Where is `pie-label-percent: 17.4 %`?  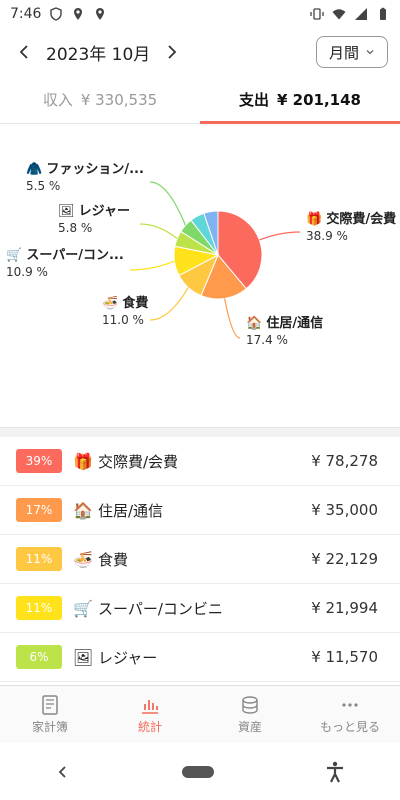
pie-label-percent: 17.4 % is located at coordinates (267, 340).